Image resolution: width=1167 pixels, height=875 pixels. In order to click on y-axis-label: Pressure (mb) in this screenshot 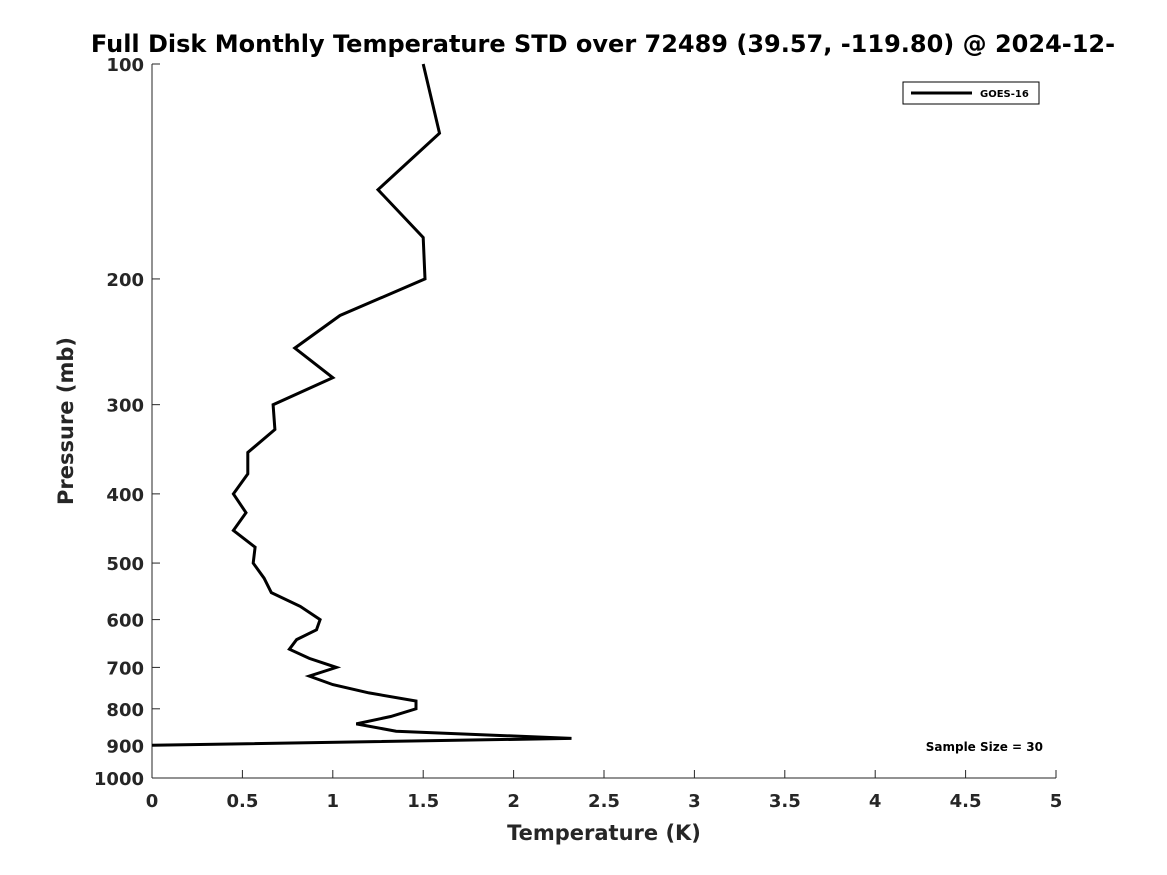, I will do `click(66, 421)`.